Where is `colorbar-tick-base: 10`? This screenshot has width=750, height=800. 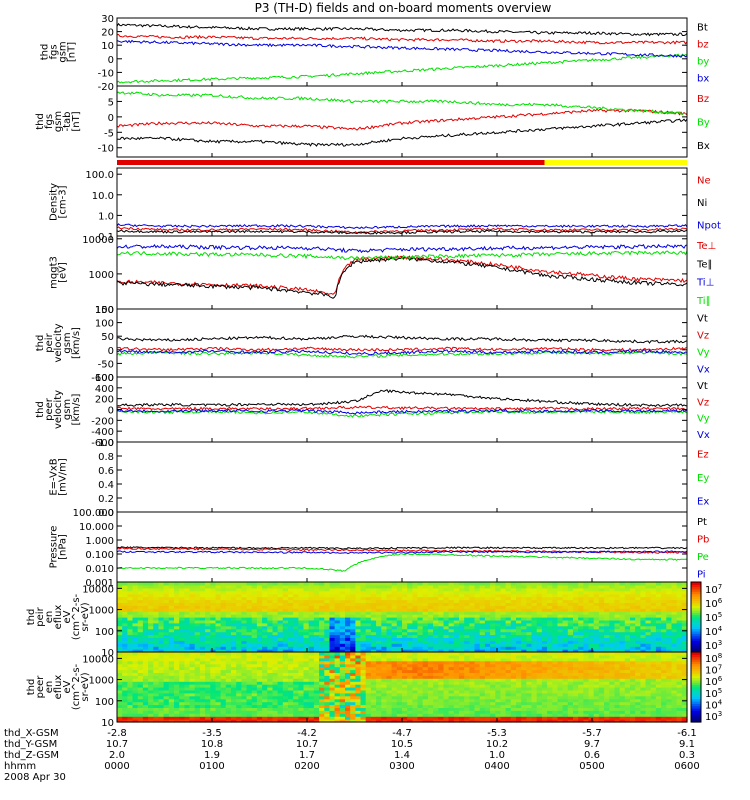
colorbar-tick-base: 10 is located at coordinates (711, 632).